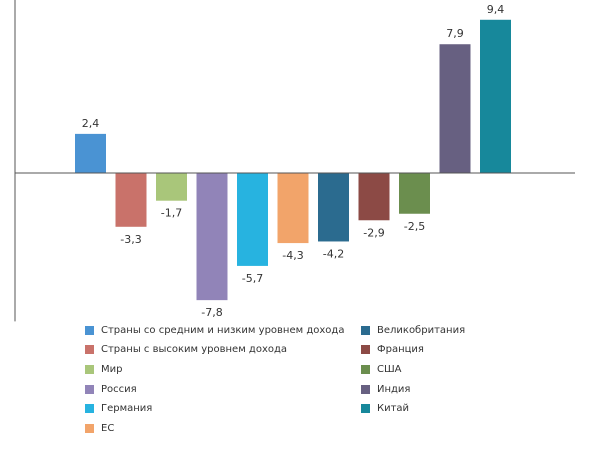 This screenshot has height=450, width=597. I want to click on legend-label: Мир, so click(112, 369).